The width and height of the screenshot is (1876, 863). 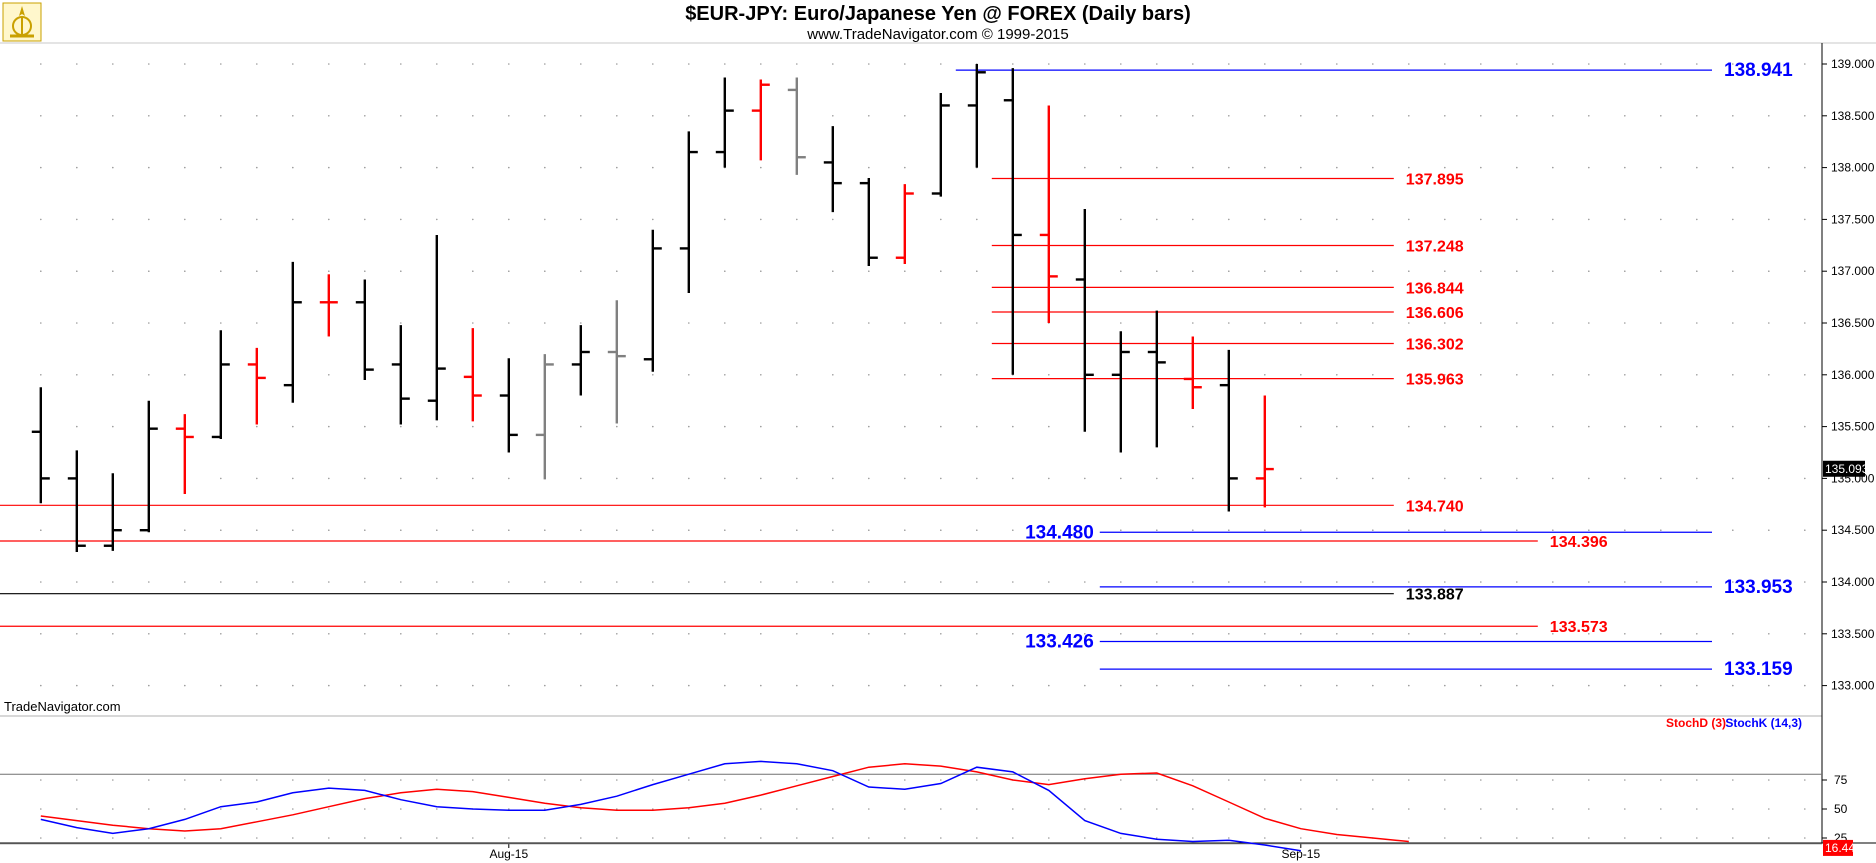 I want to click on osc-series-line, so click(x=670, y=806).